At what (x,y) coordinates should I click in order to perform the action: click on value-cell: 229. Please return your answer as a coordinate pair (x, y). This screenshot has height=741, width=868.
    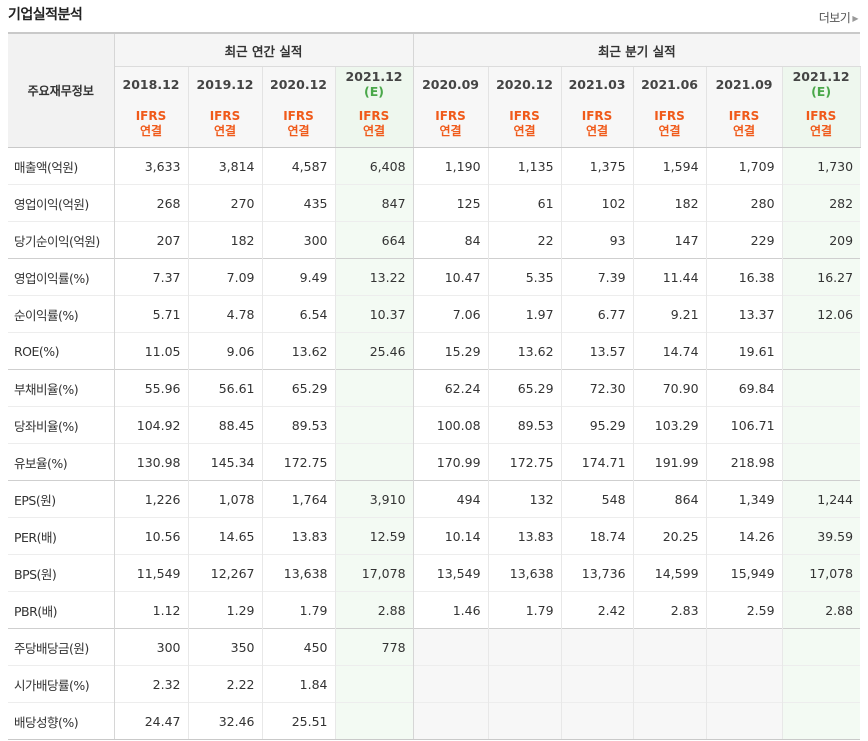
    Looking at the image, I should click on (744, 240).